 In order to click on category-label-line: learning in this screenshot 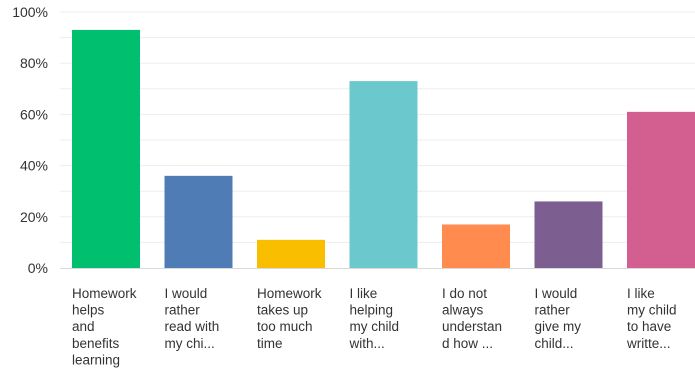, I will do `click(96, 359)`.